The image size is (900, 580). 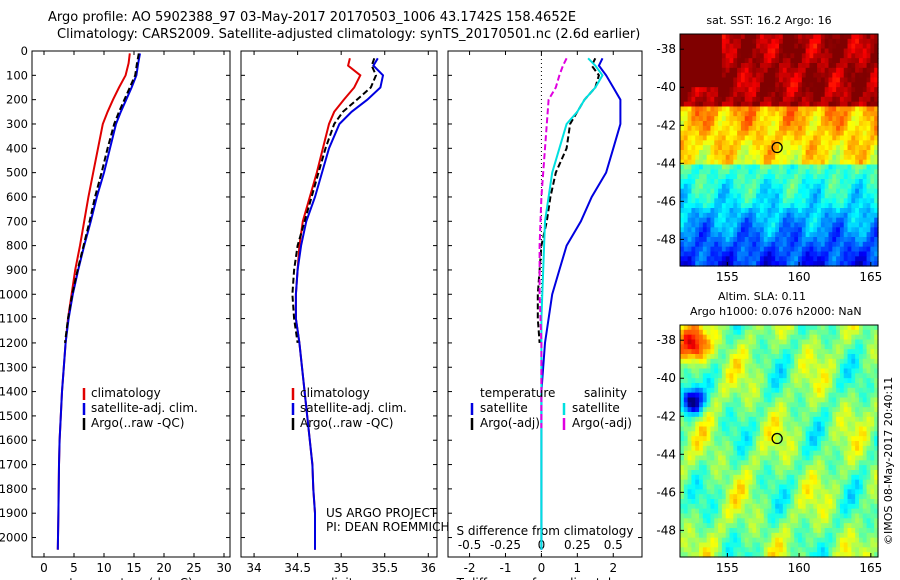 I want to click on top-axis-label: S difference from climatology, so click(x=545, y=531).